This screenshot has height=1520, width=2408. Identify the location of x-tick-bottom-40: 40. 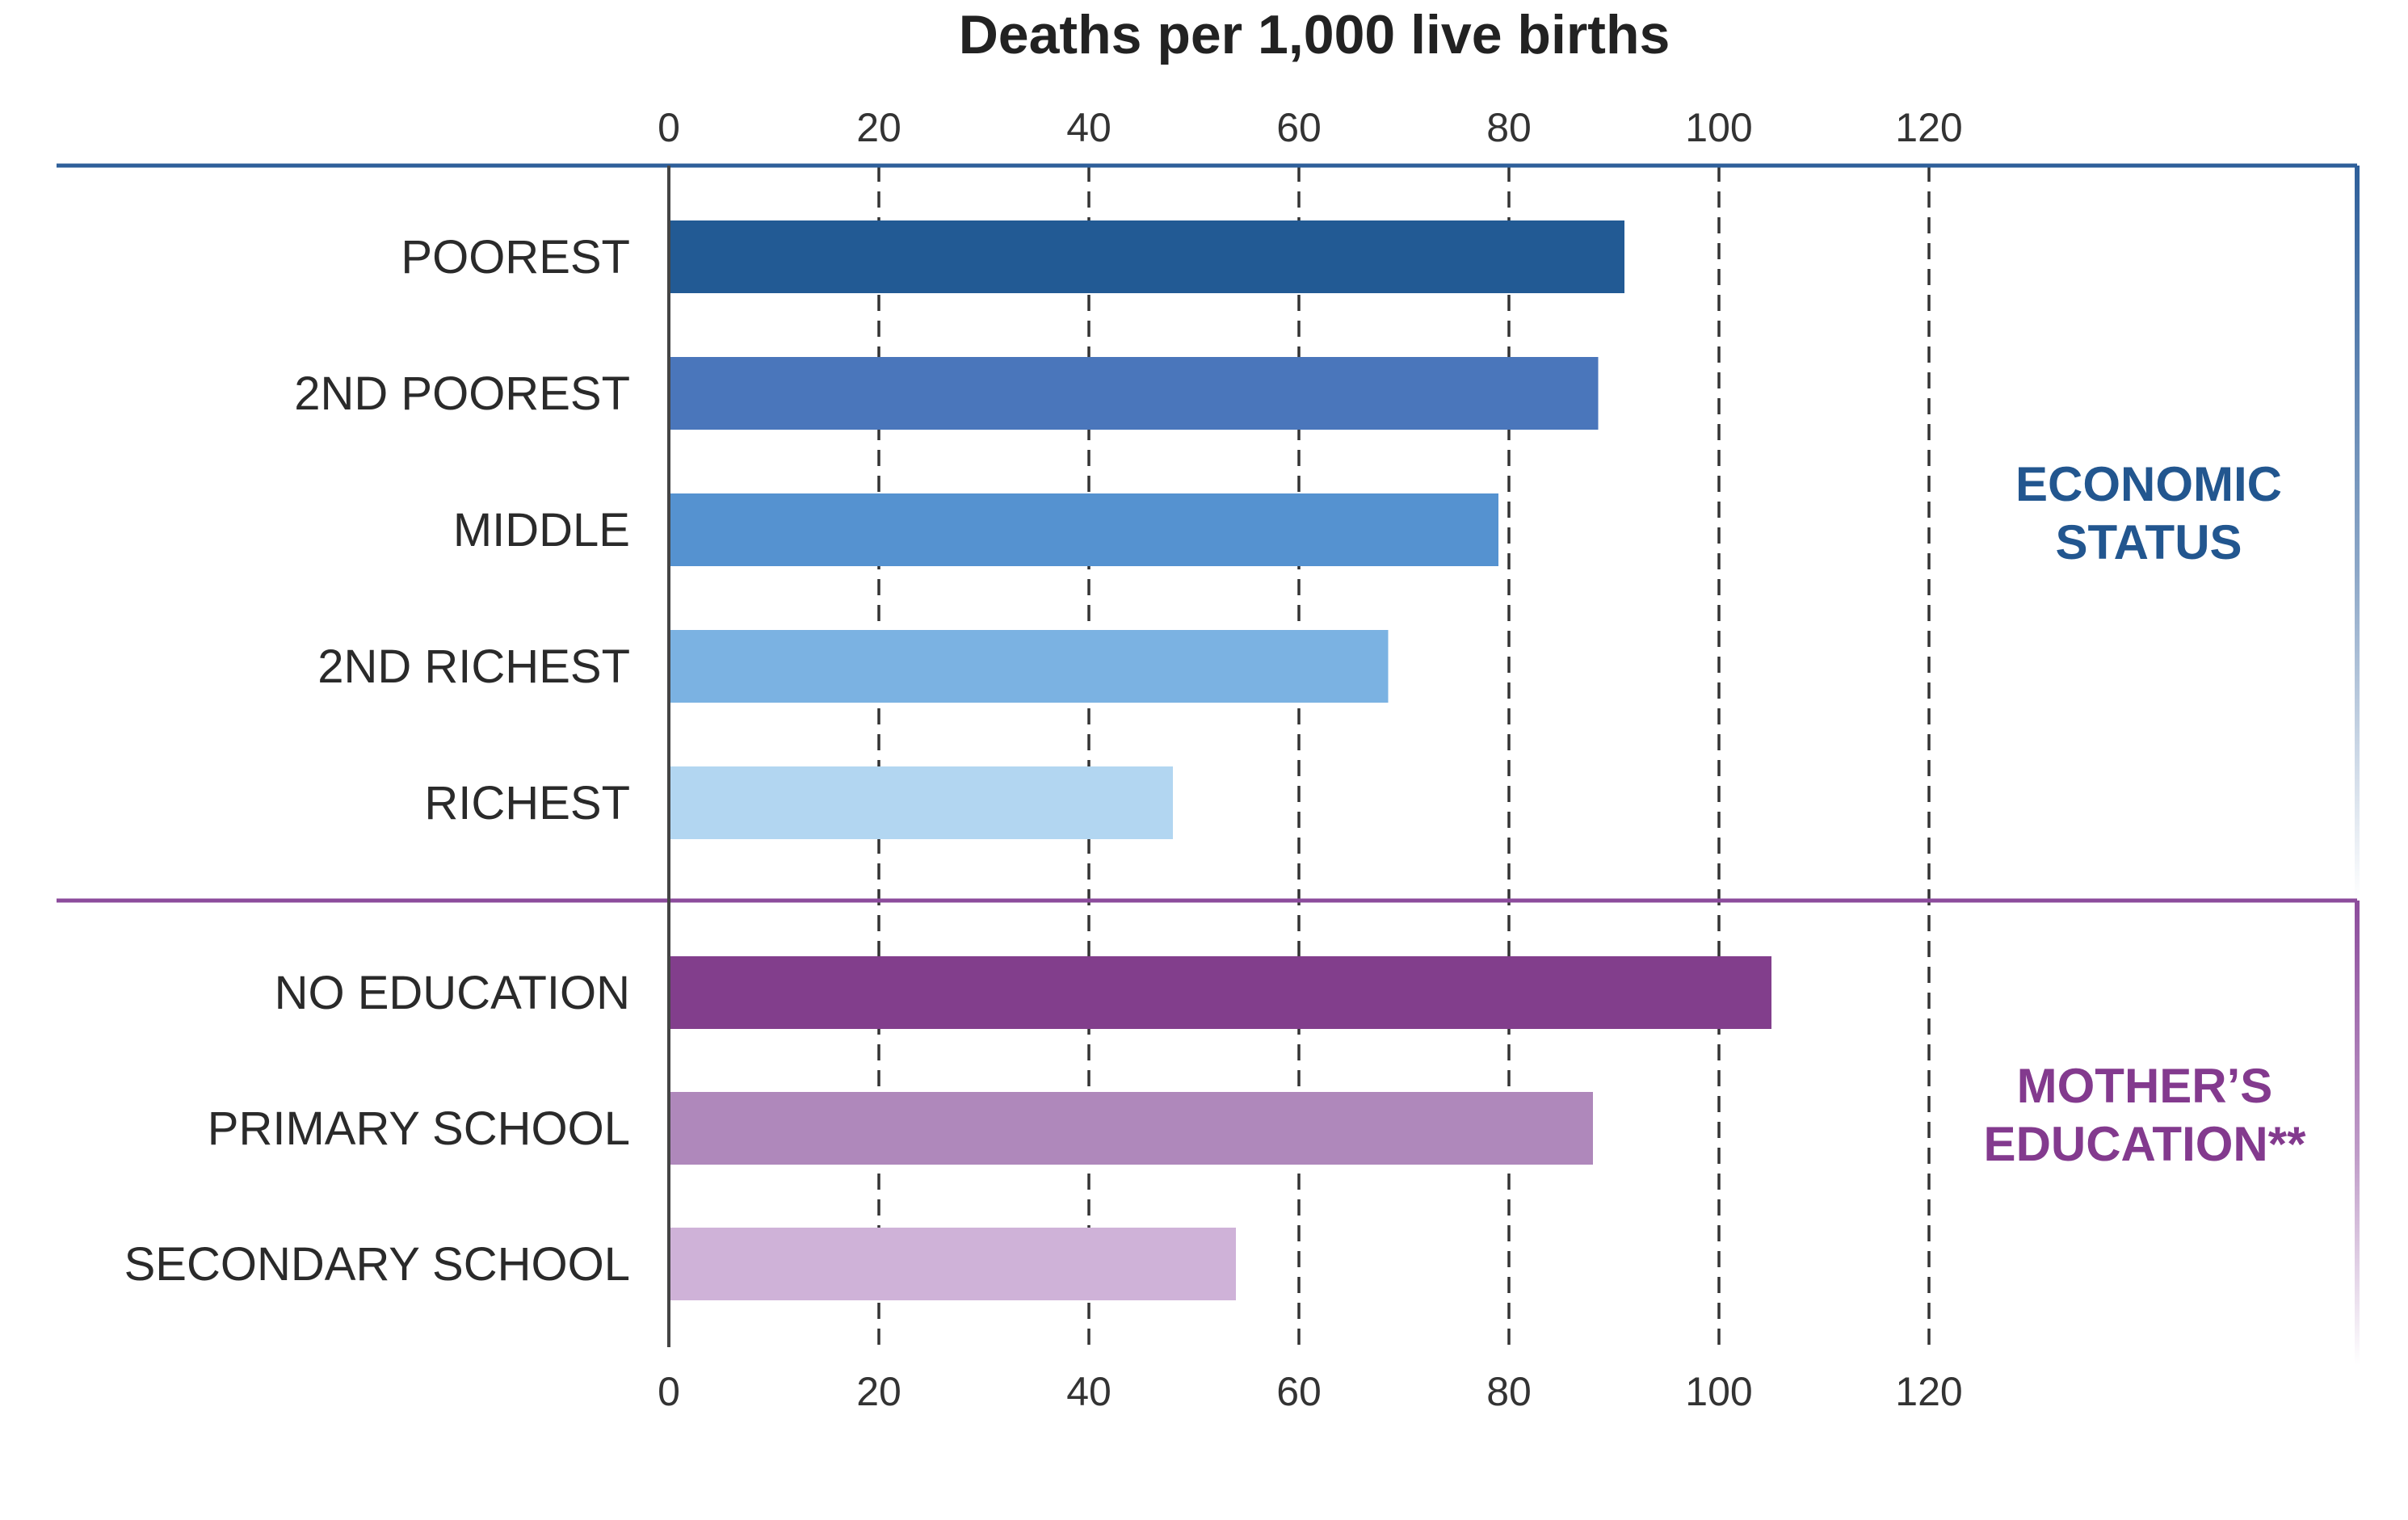
(1089, 1392).